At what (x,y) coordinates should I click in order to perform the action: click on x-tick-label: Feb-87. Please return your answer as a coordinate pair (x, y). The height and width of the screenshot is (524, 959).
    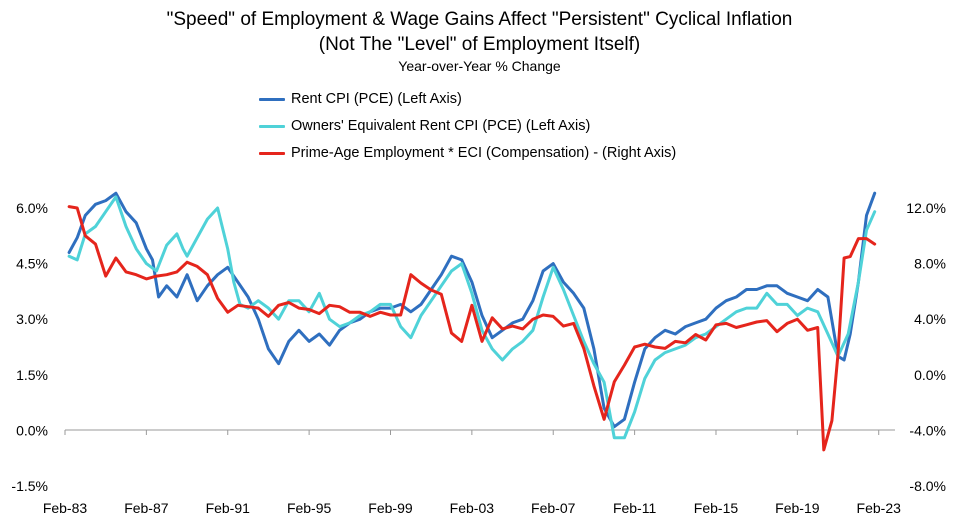
    Looking at the image, I should click on (146, 508).